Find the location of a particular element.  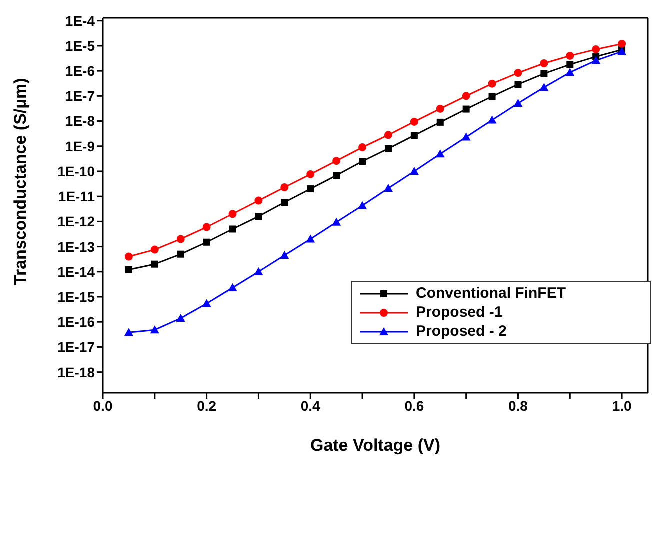

x-tick-label: 0.4 is located at coordinates (310, 406).